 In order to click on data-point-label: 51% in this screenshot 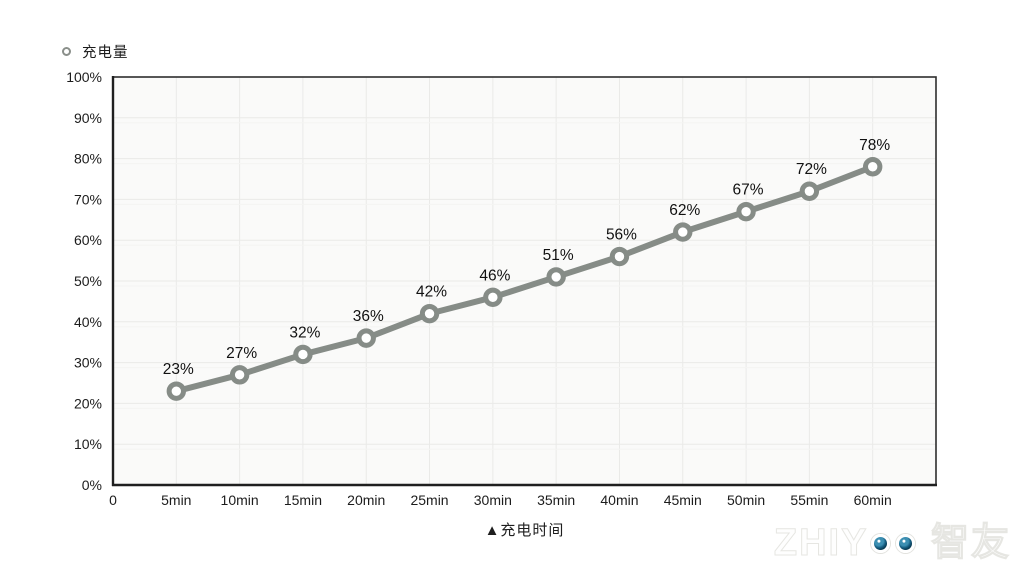, I will do `click(558, 255)`.